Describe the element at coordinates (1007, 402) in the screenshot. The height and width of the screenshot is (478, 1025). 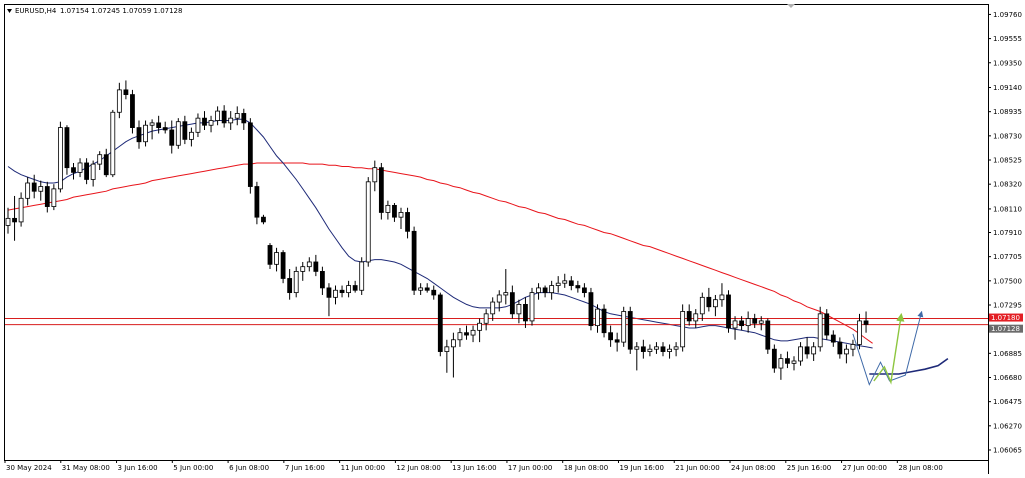
I see `price-tick-label: 1.06475` at that location.